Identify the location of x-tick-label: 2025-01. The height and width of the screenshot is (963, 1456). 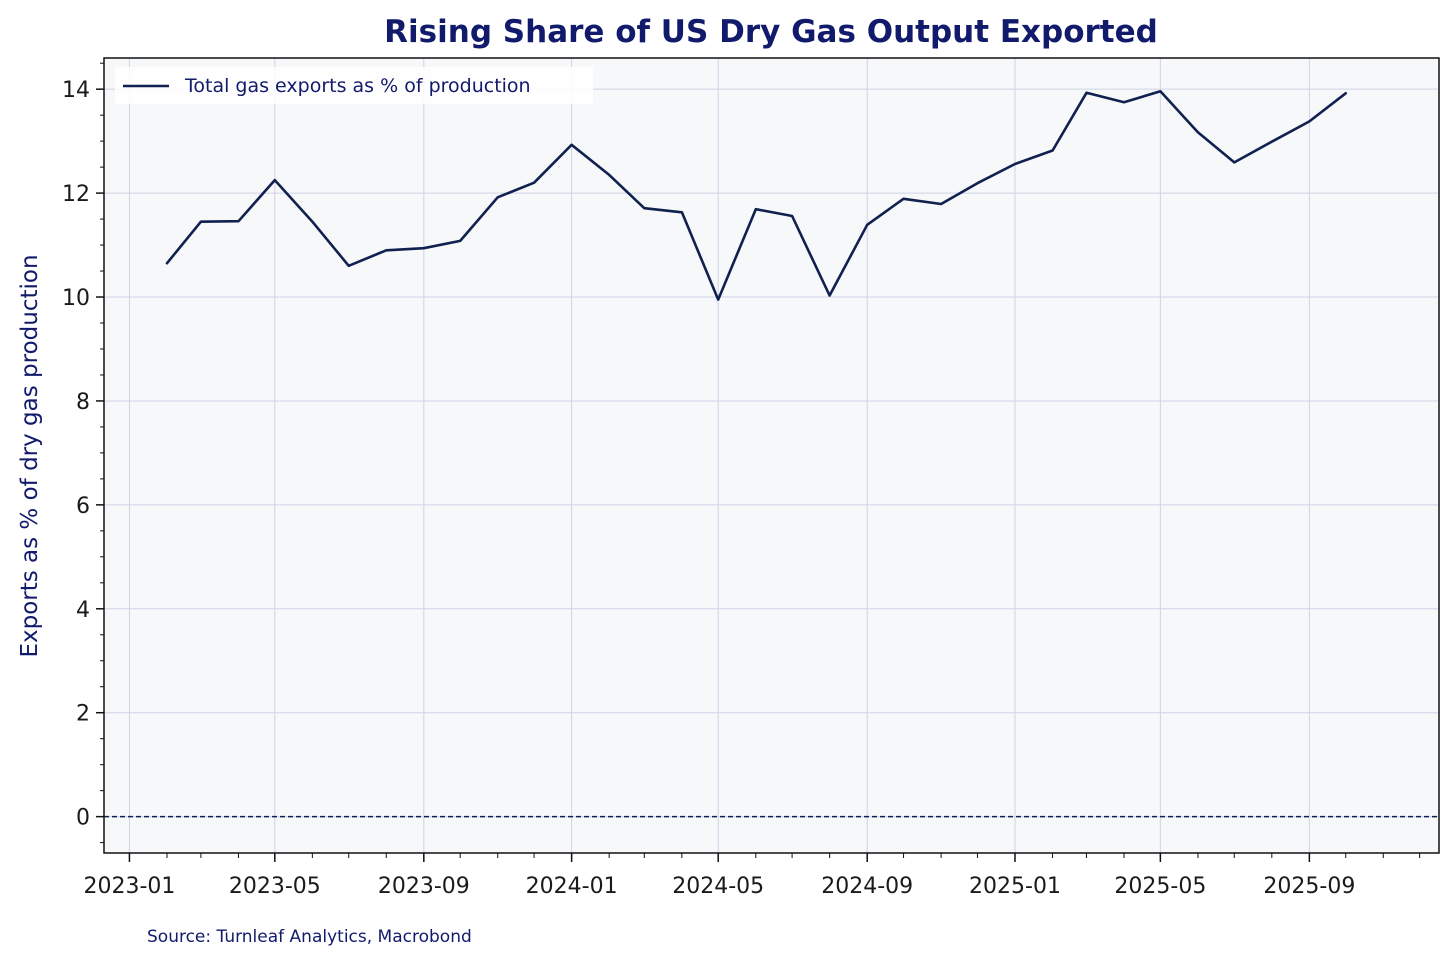
(1015, 886).